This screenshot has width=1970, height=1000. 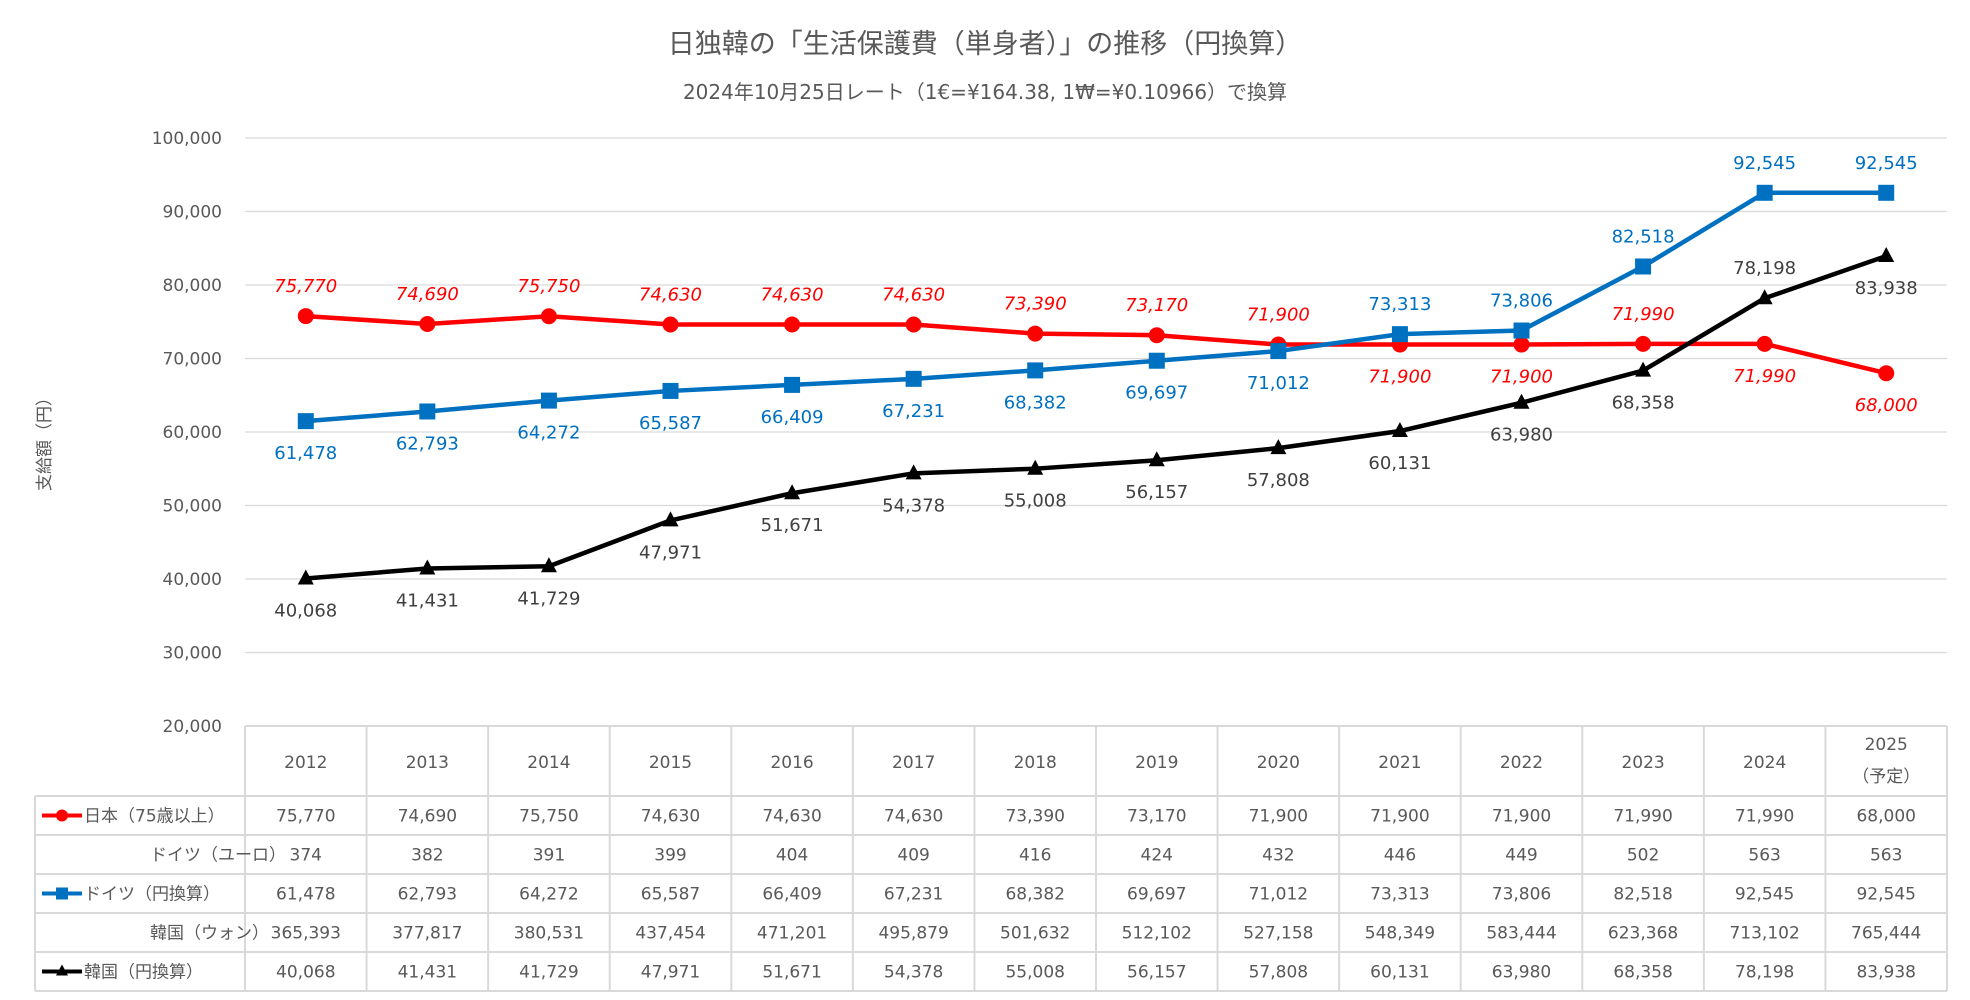 I want to click on table-cell: 41,431, so click(x=427, y=973).